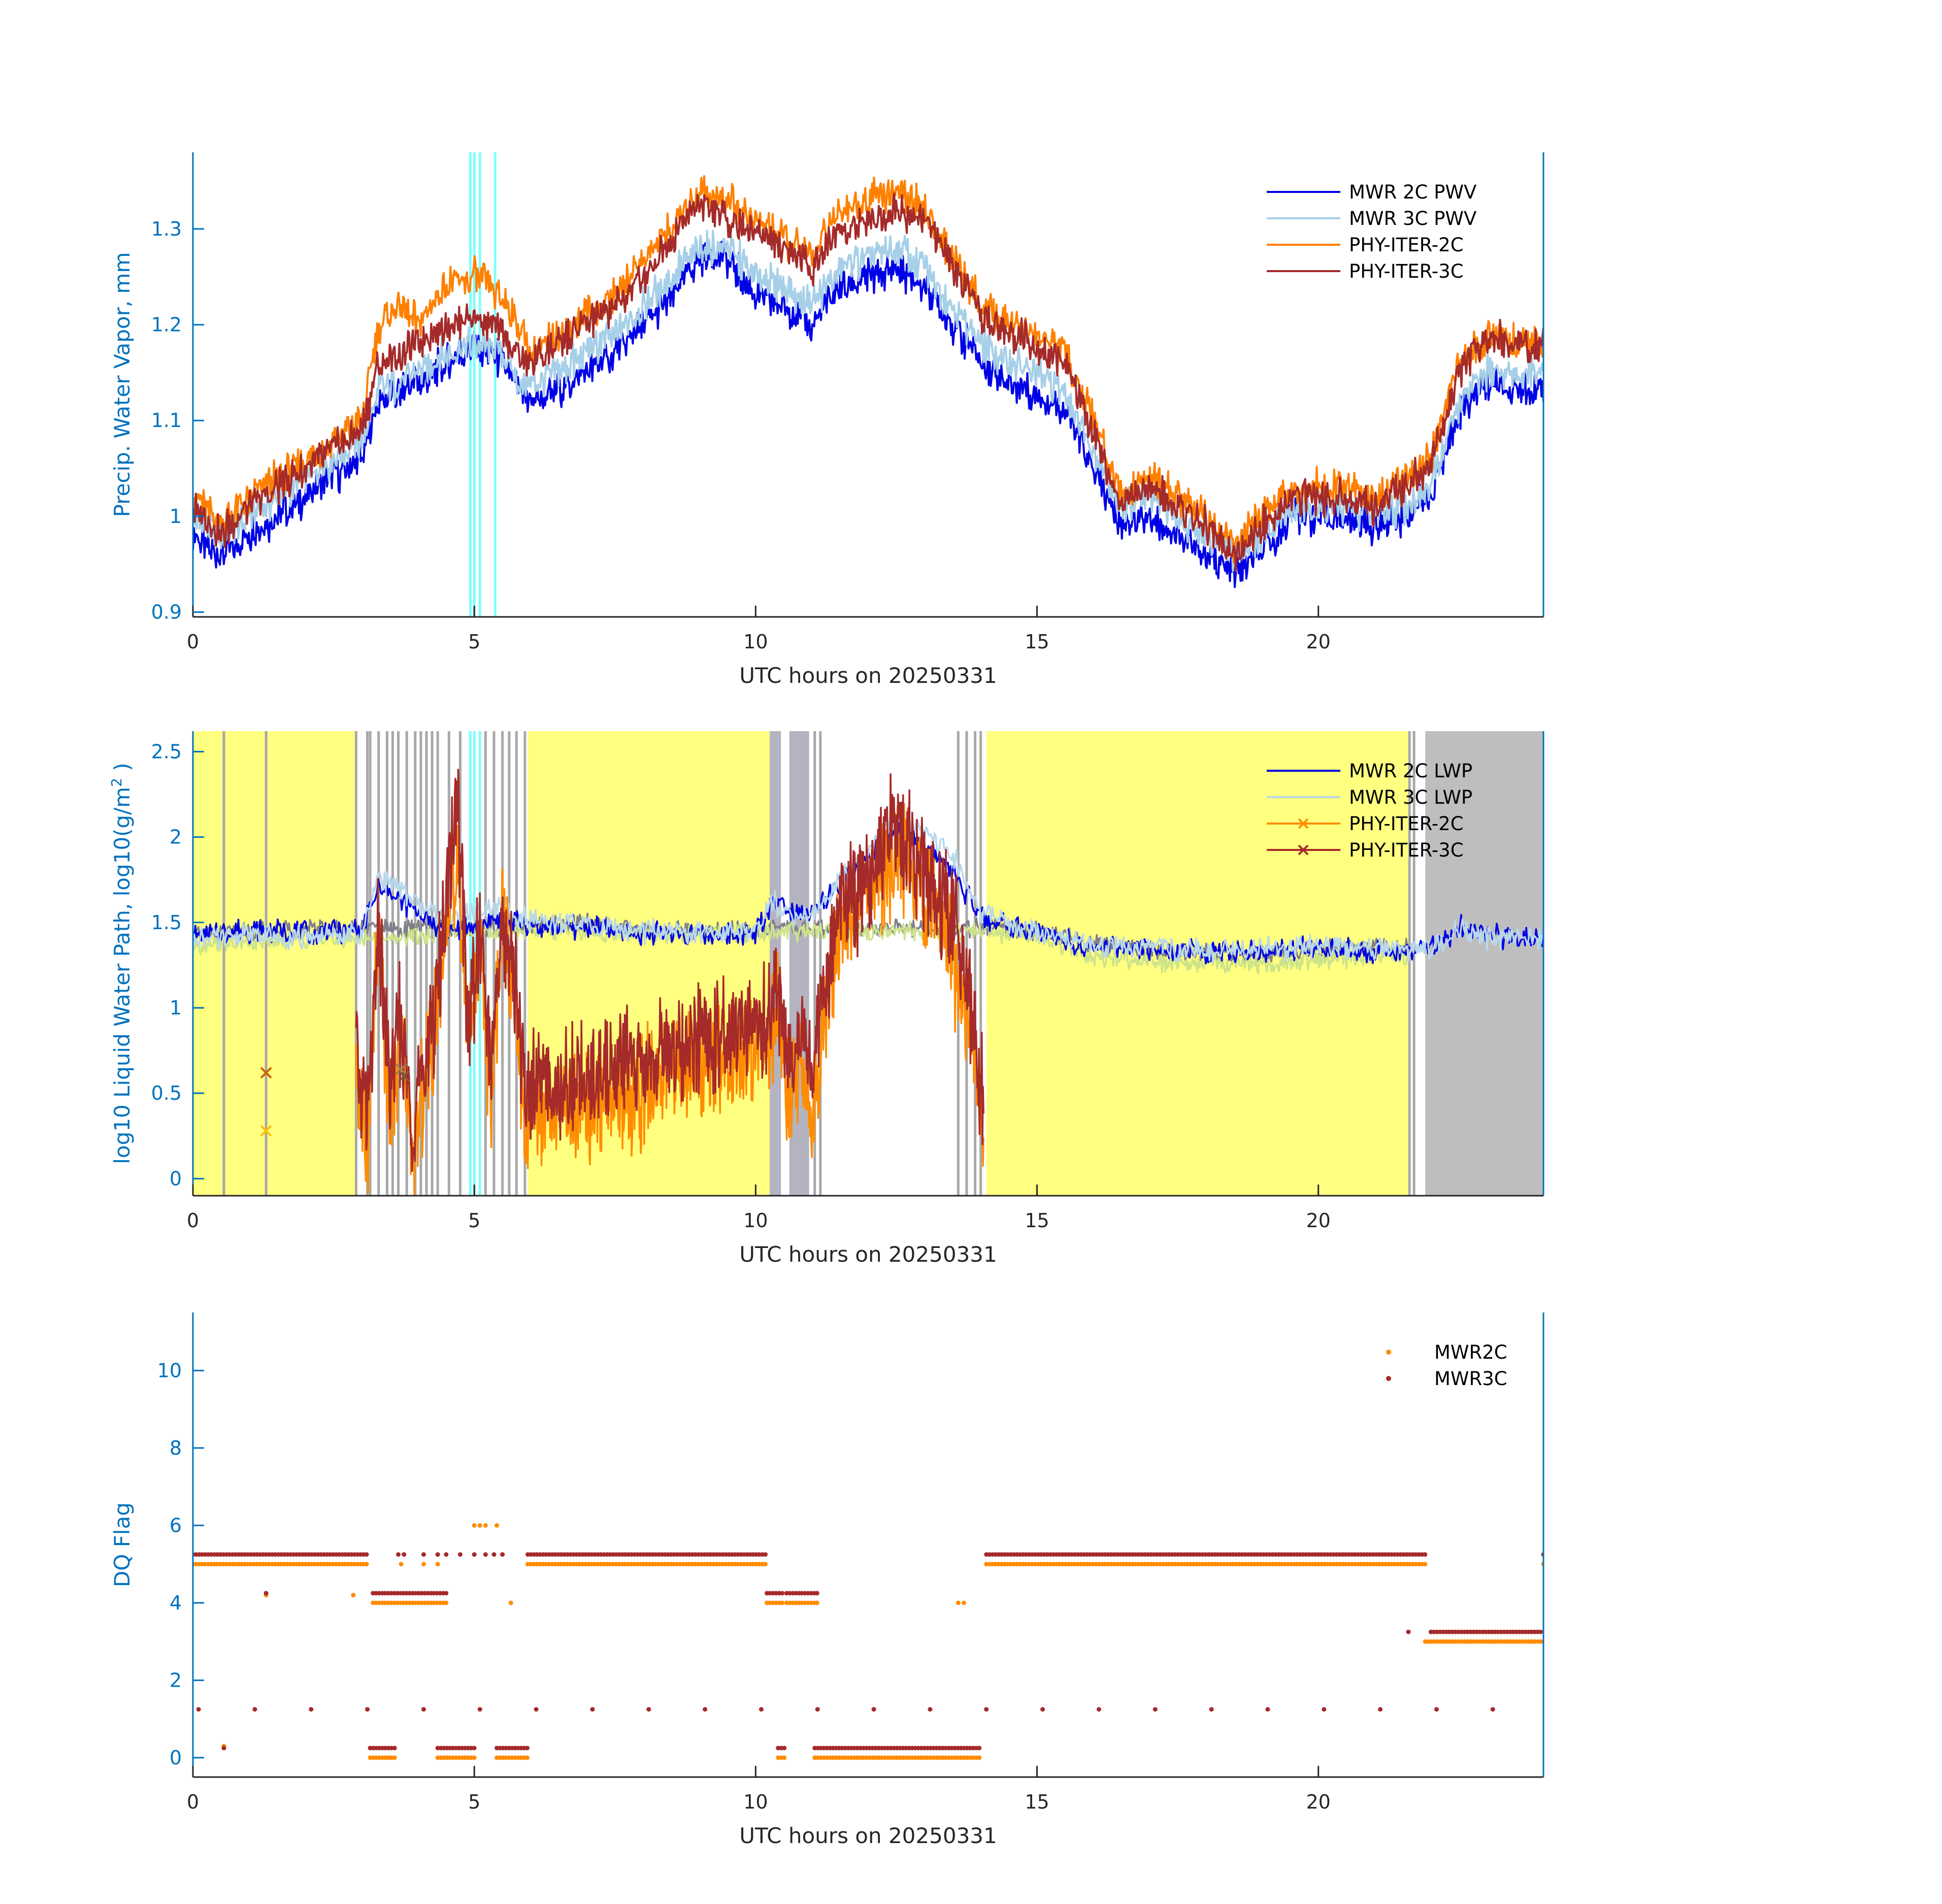 This screenshot has height=1904, width=1942. What do you see at coordinates (274, 964) in the screenshot?
I see `background-band` at bounding box center [274, 964].